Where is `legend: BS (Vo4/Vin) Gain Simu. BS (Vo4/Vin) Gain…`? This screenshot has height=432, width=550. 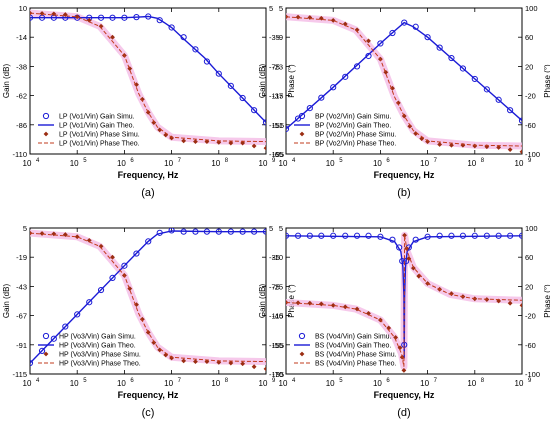
legend: BS (Vo4/Vin) Gain Simu. BS (Vo4/Vin) Gain… is located at coordinates (345, 350).